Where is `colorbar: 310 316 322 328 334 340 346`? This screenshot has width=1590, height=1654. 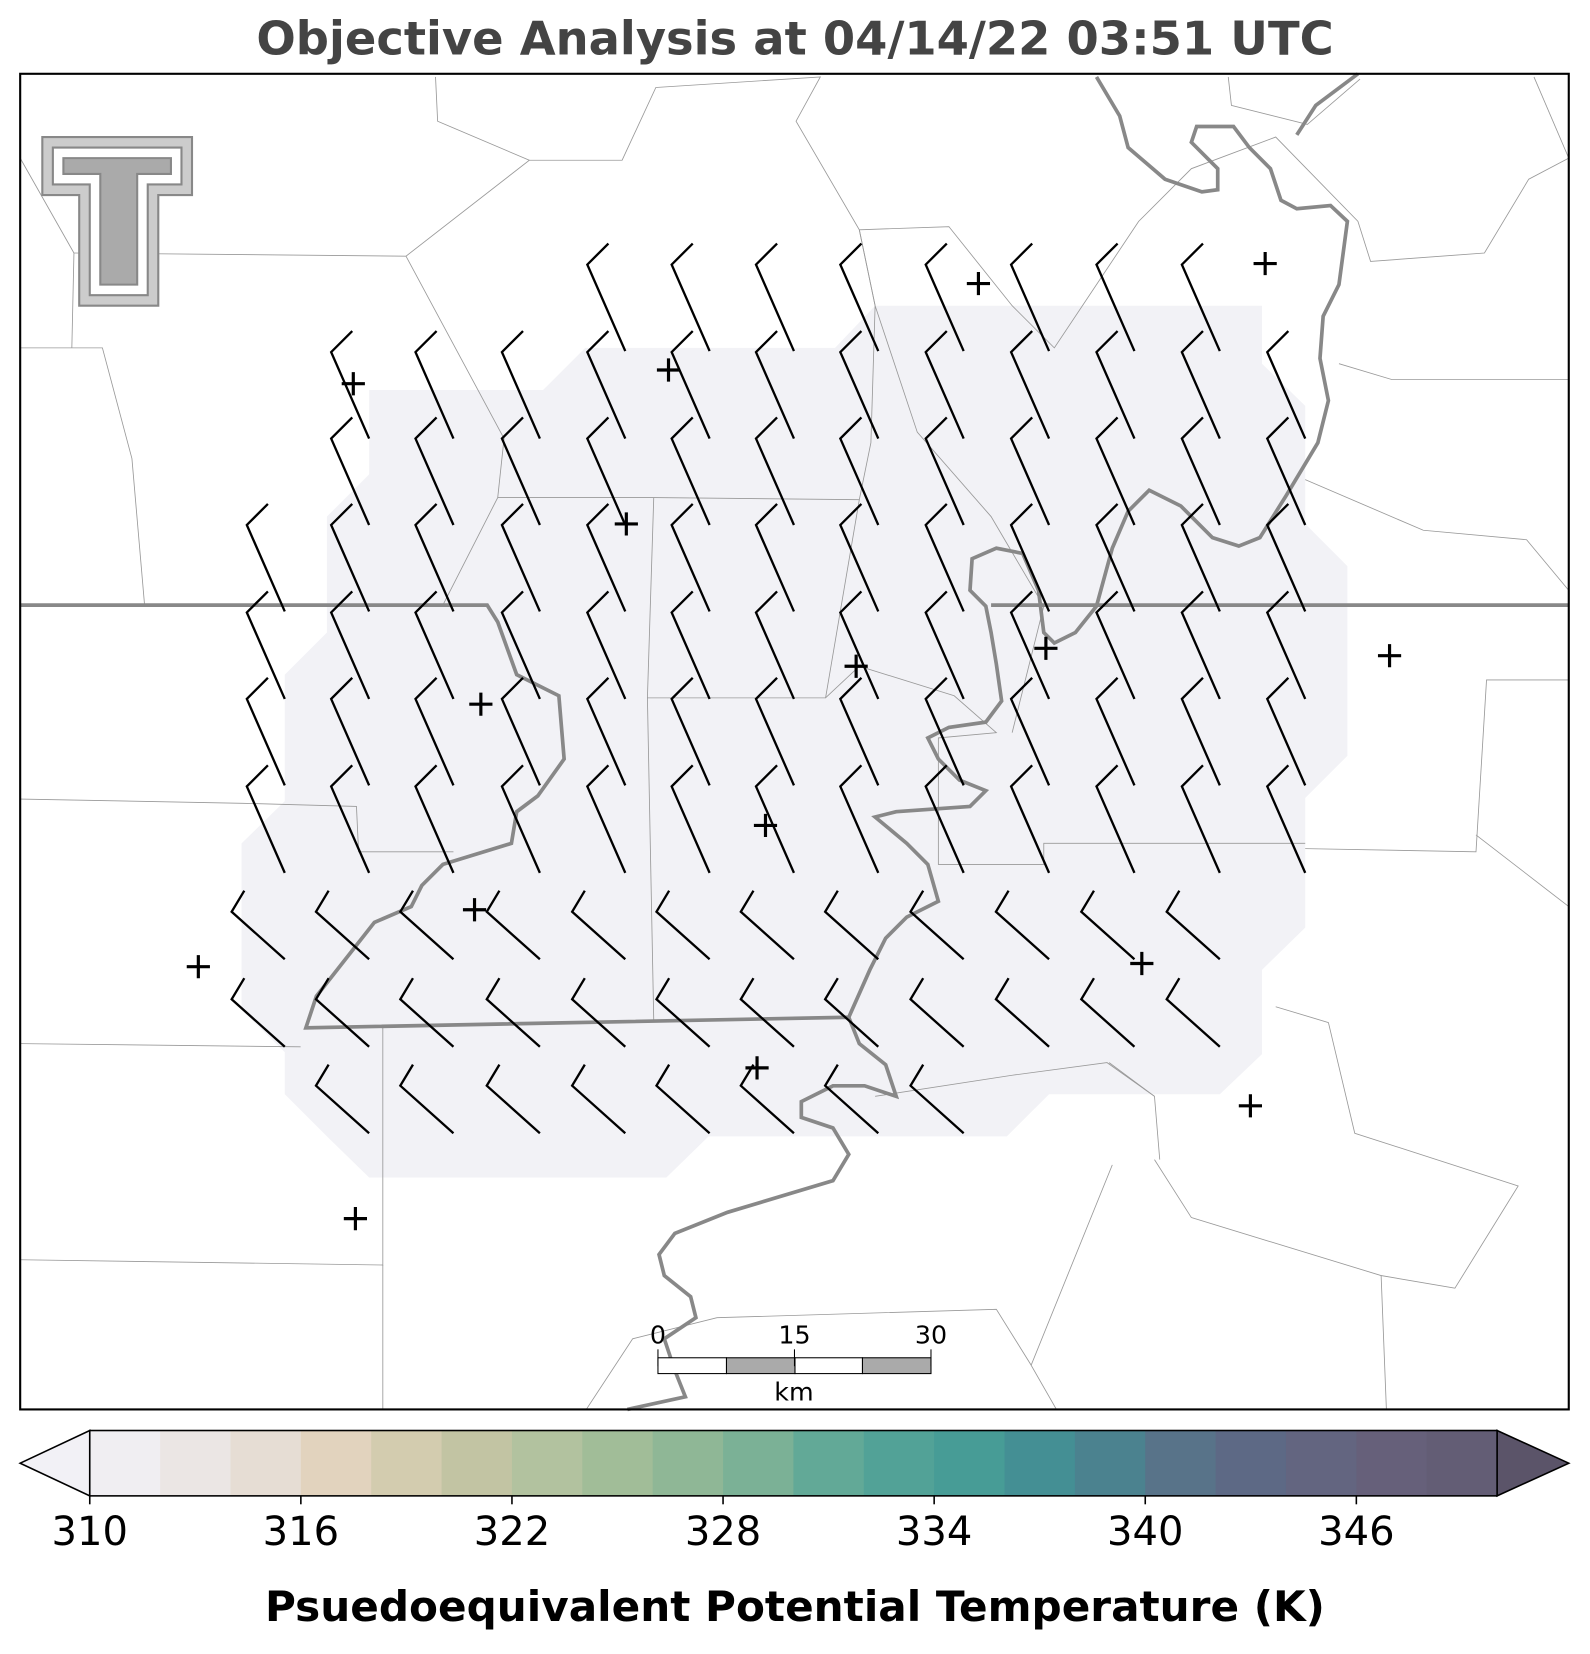
colorbar: 310 316 322 328 334 340 346 is located at coordinates (794, 1492).